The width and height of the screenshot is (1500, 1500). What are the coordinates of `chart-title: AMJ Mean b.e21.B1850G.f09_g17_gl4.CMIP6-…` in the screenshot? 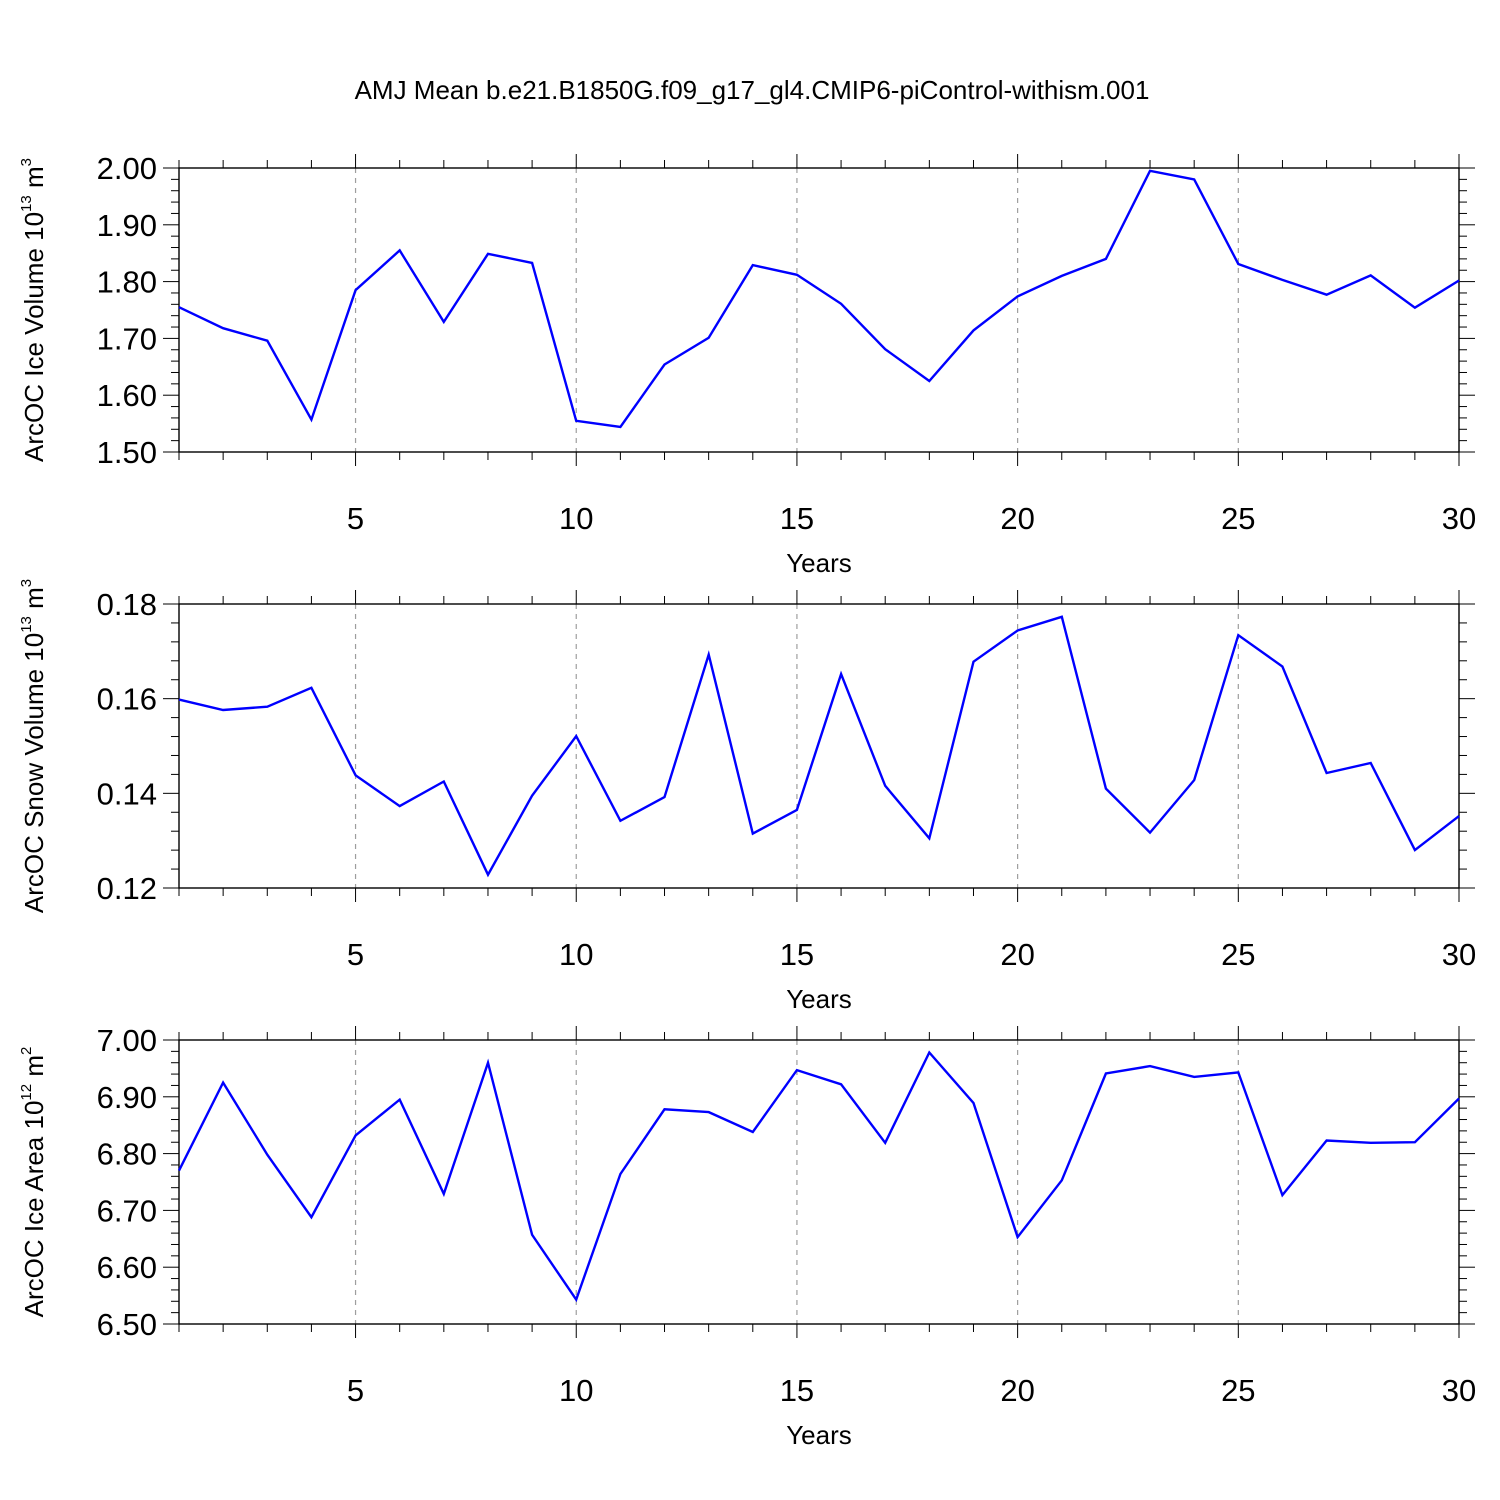 It's located at (752, 90).